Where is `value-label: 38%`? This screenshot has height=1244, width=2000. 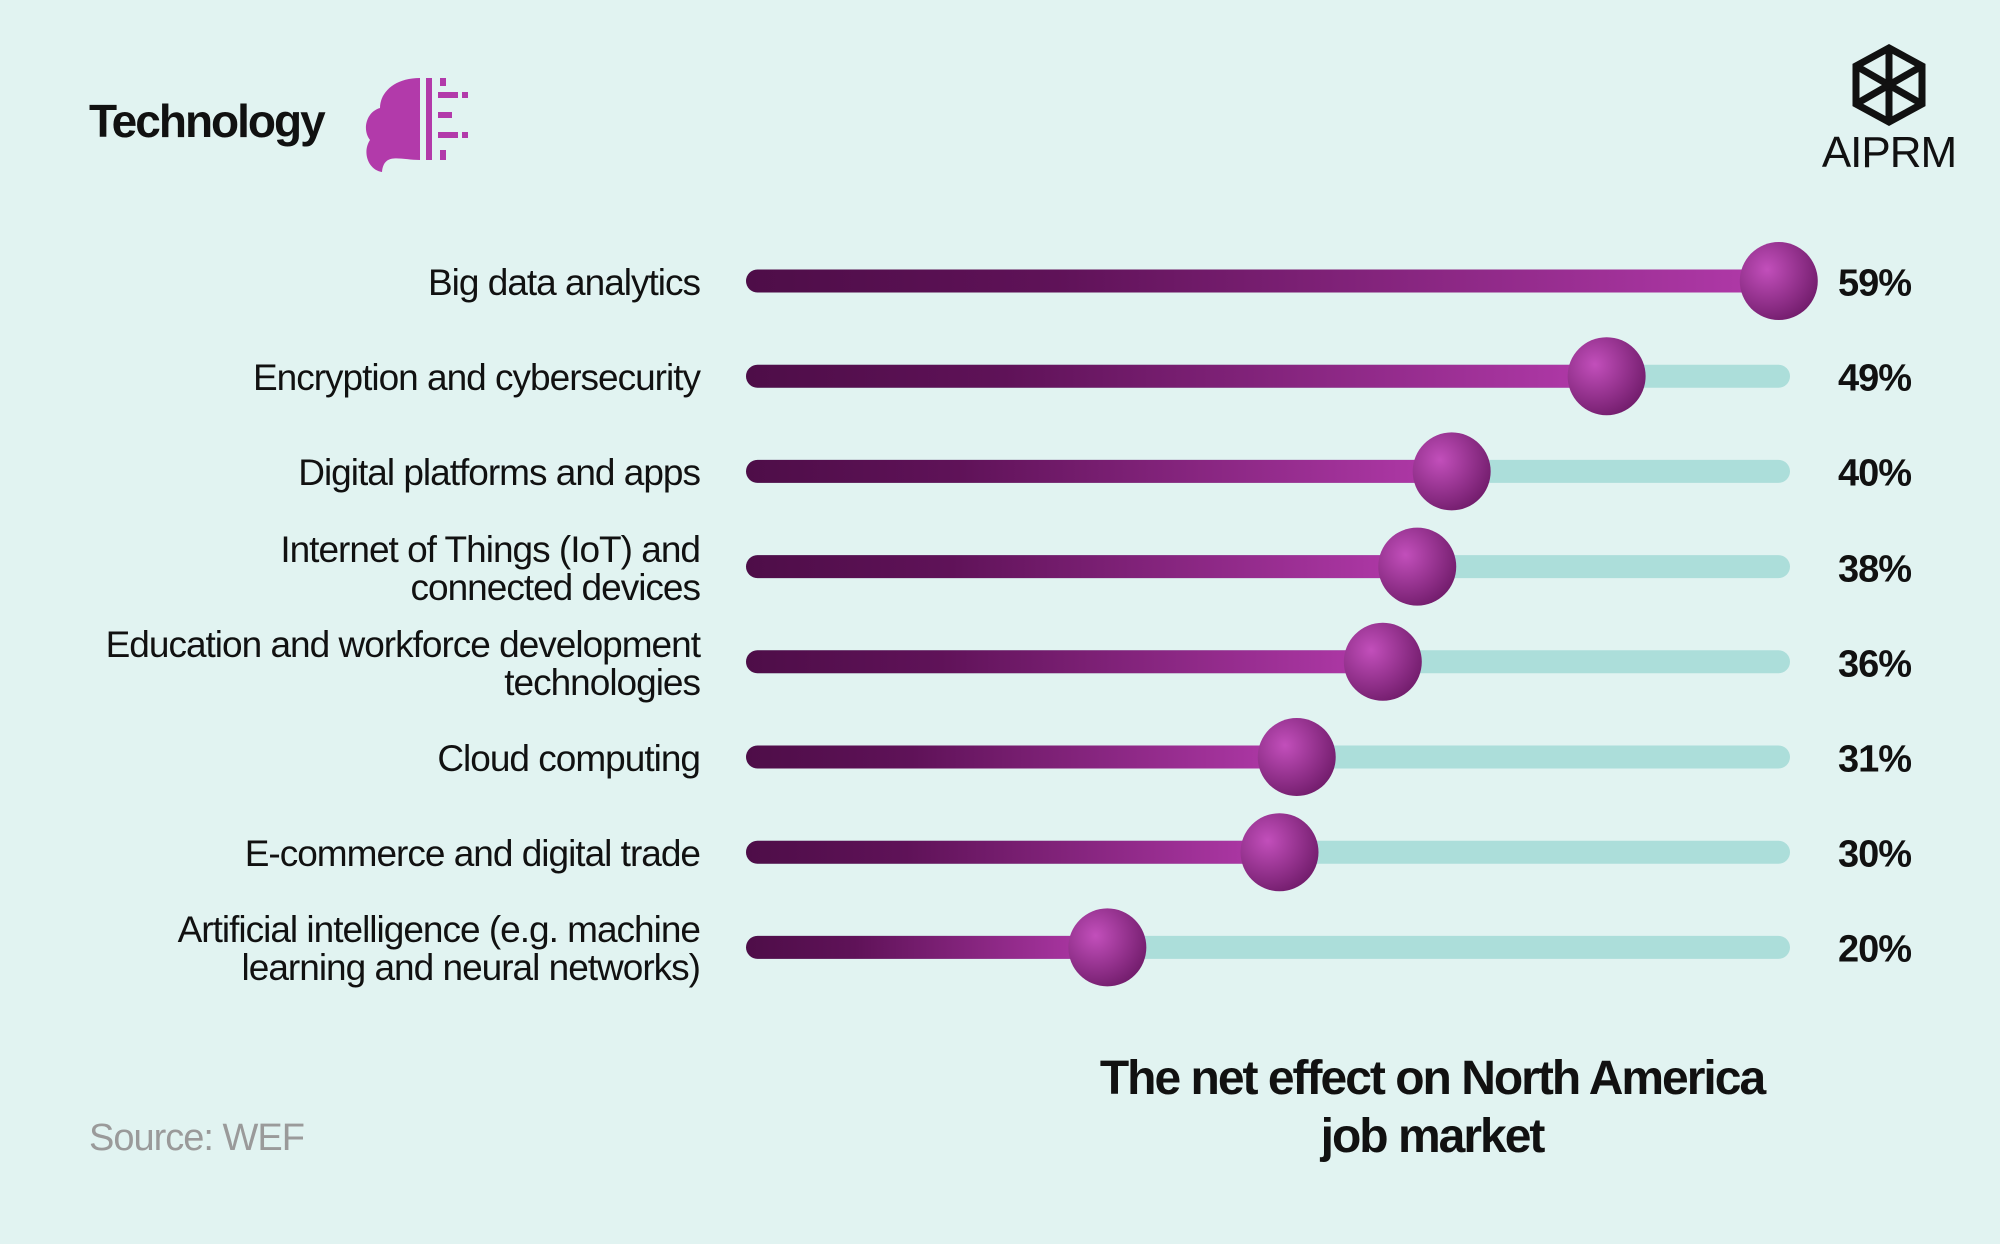
value-label: 38% is located at coordinates (1874, 569).